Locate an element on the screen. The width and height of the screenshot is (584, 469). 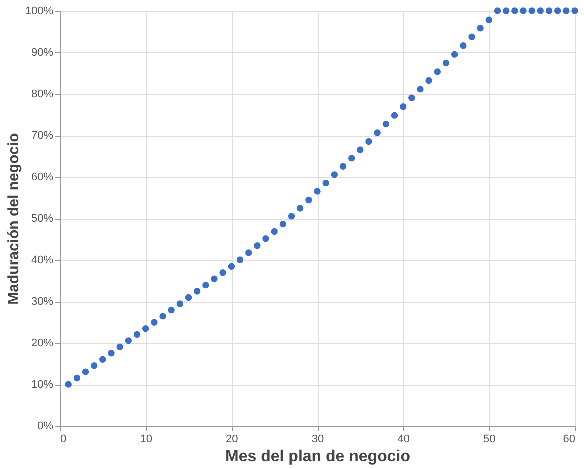
x-tick-label: 50 is located at coordinates (490, 440).